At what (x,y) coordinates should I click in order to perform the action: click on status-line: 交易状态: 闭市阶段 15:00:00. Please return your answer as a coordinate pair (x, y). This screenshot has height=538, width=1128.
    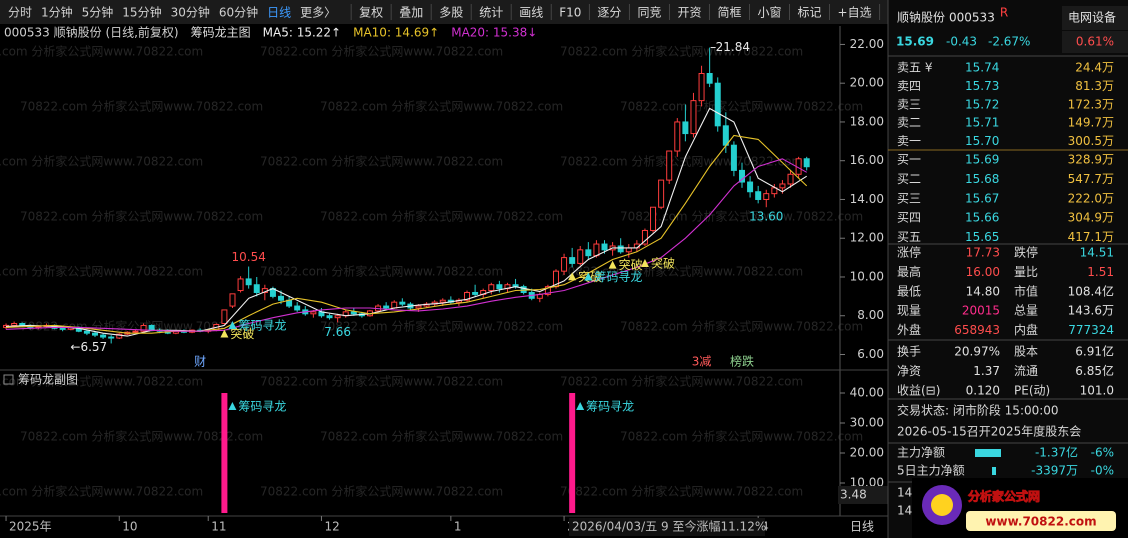
    Looking at the image, I should click on (978, 410).